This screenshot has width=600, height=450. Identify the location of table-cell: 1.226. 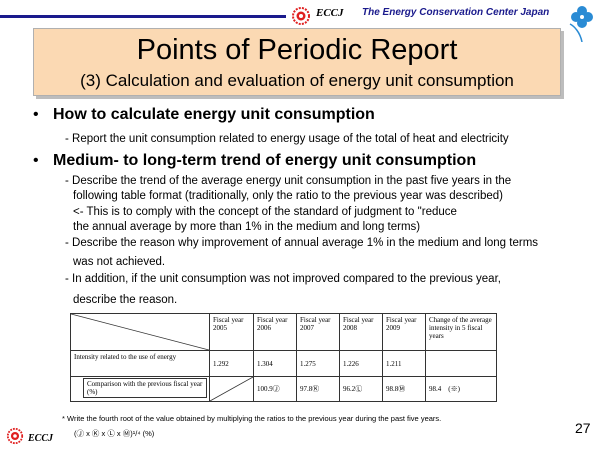
(361, 363).